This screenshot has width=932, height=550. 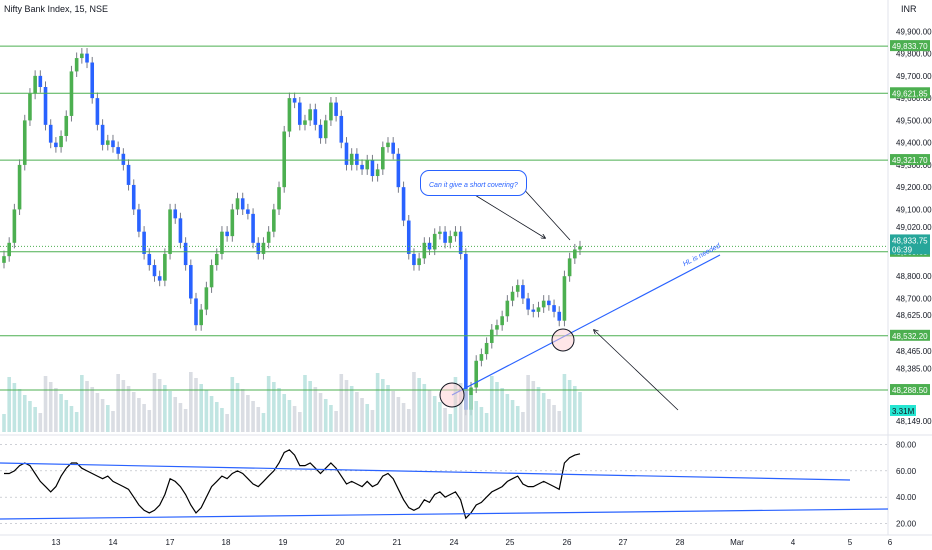 I want to click on time-tick-label: 19, so click(x=283, y=542).